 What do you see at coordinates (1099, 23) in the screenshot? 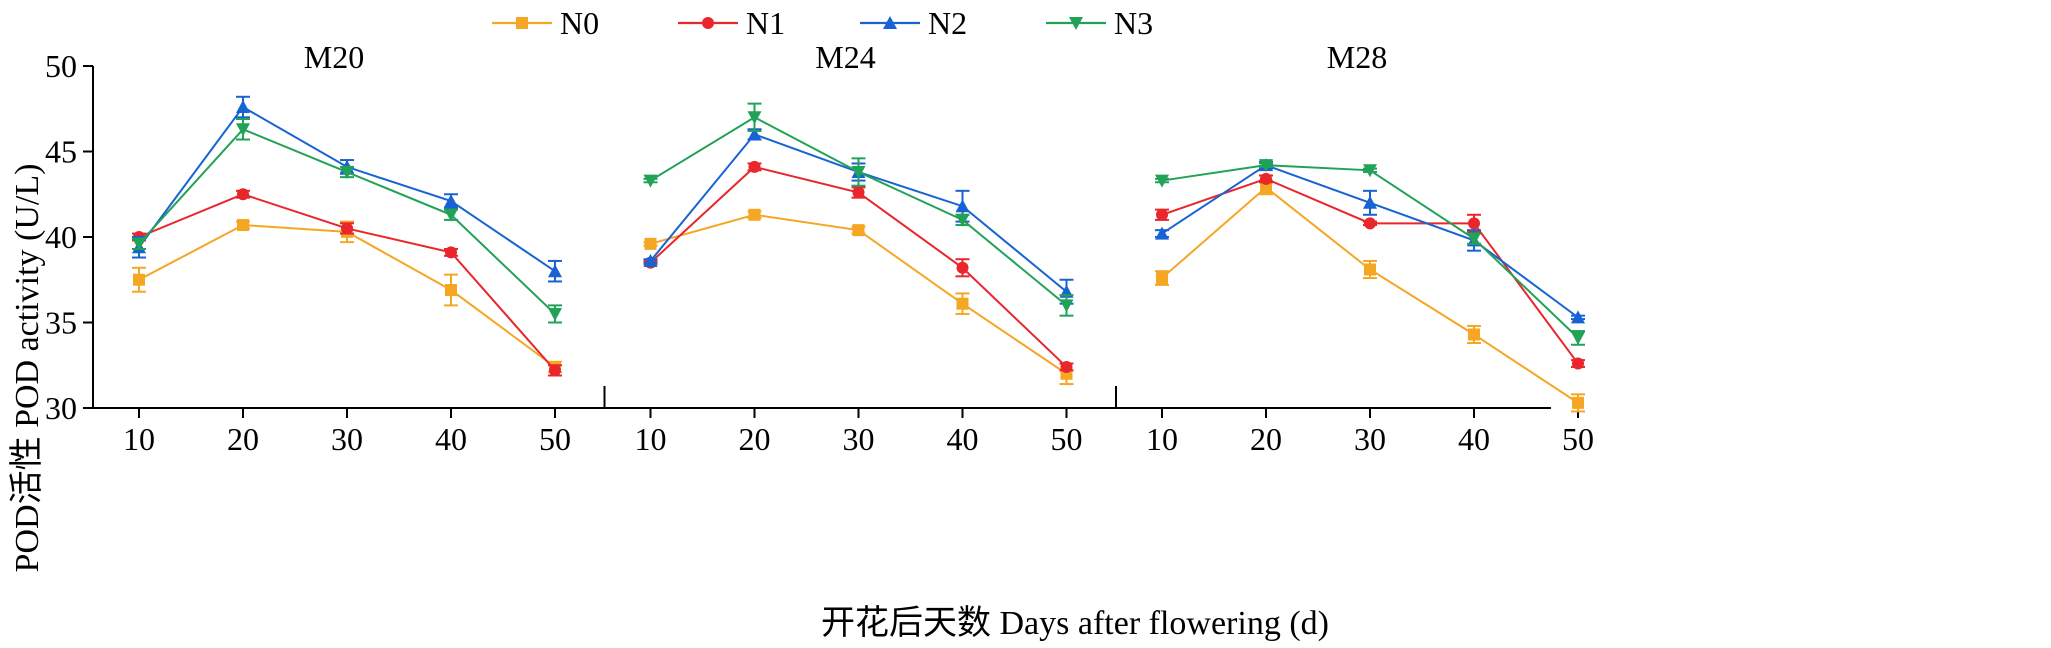
I see `legend-item-n3: N3` at bounding box center [1099, 23].